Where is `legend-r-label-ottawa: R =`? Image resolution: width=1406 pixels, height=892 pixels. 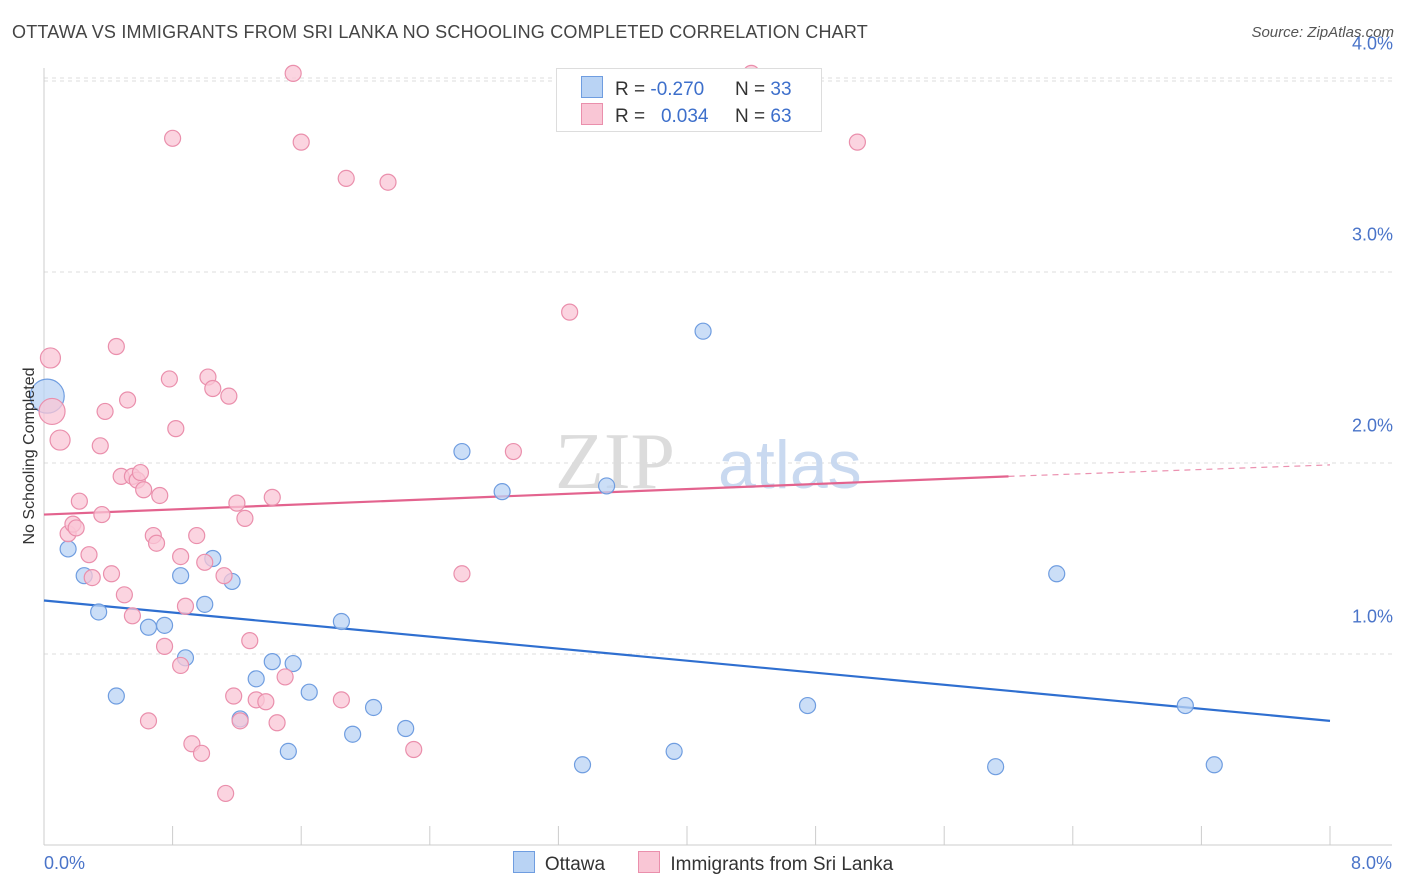 legend-r-label-ottawa: R = is located at coordinates (633, 89).